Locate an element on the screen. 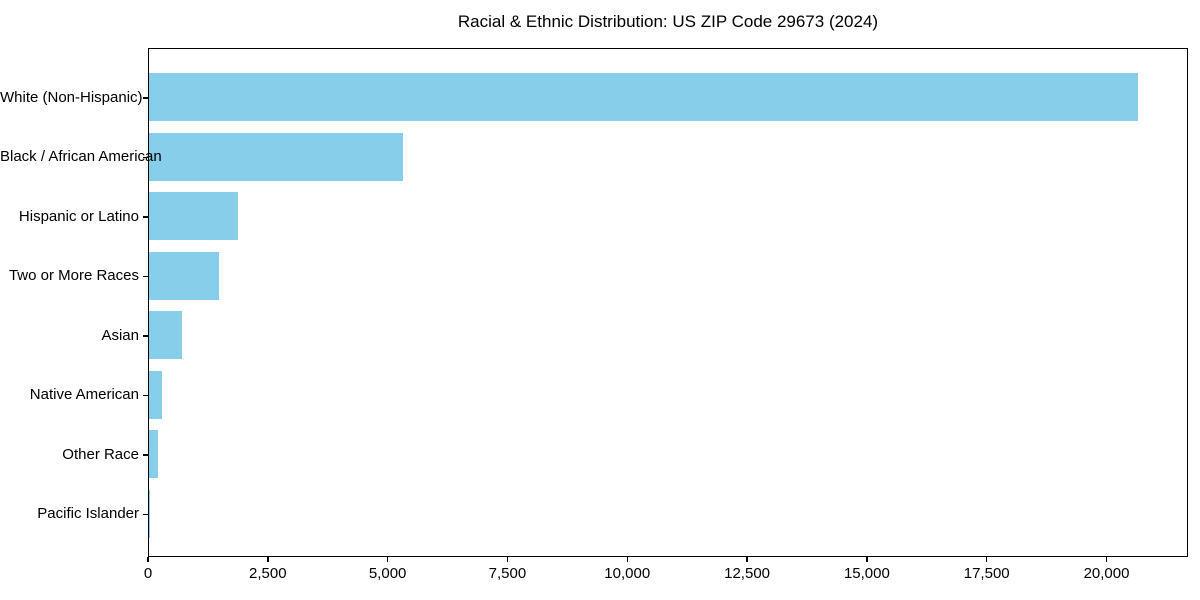 The height and width of the screenshot is (600, 1200). y-tick-label: Black / African American is located at coordinates (81, 157).